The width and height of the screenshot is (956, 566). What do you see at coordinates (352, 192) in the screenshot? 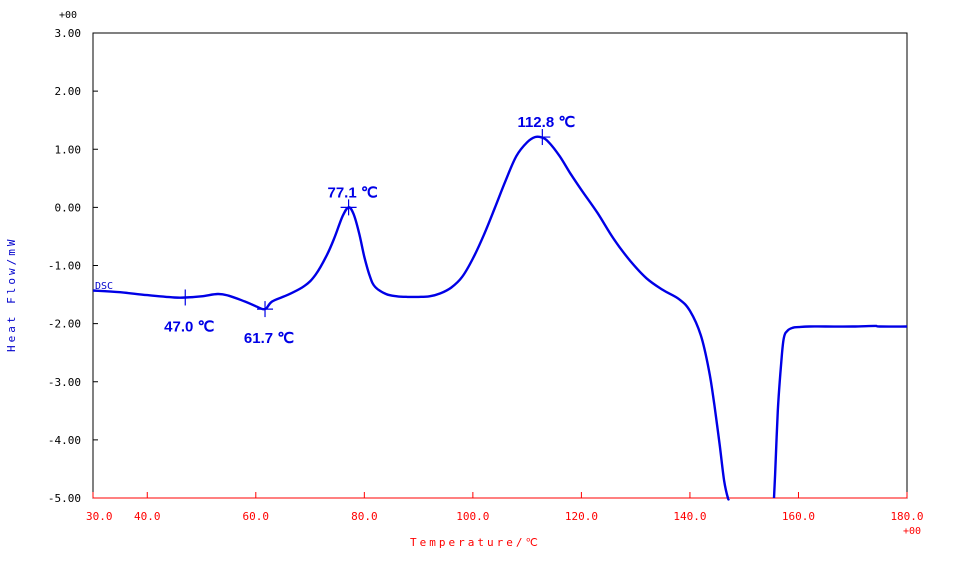
I see `peak-label: 77.1 ℃` at bounding box center [352, 192].